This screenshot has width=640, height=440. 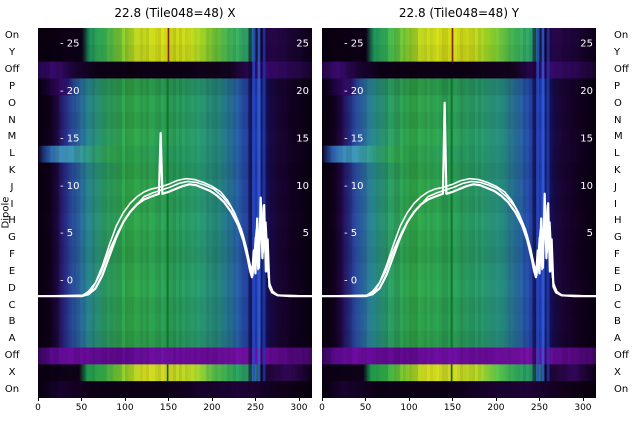 I want to click on x-axis-ticks-x: 0 50 100 150 200 250 300, so click(x=173, y=409).